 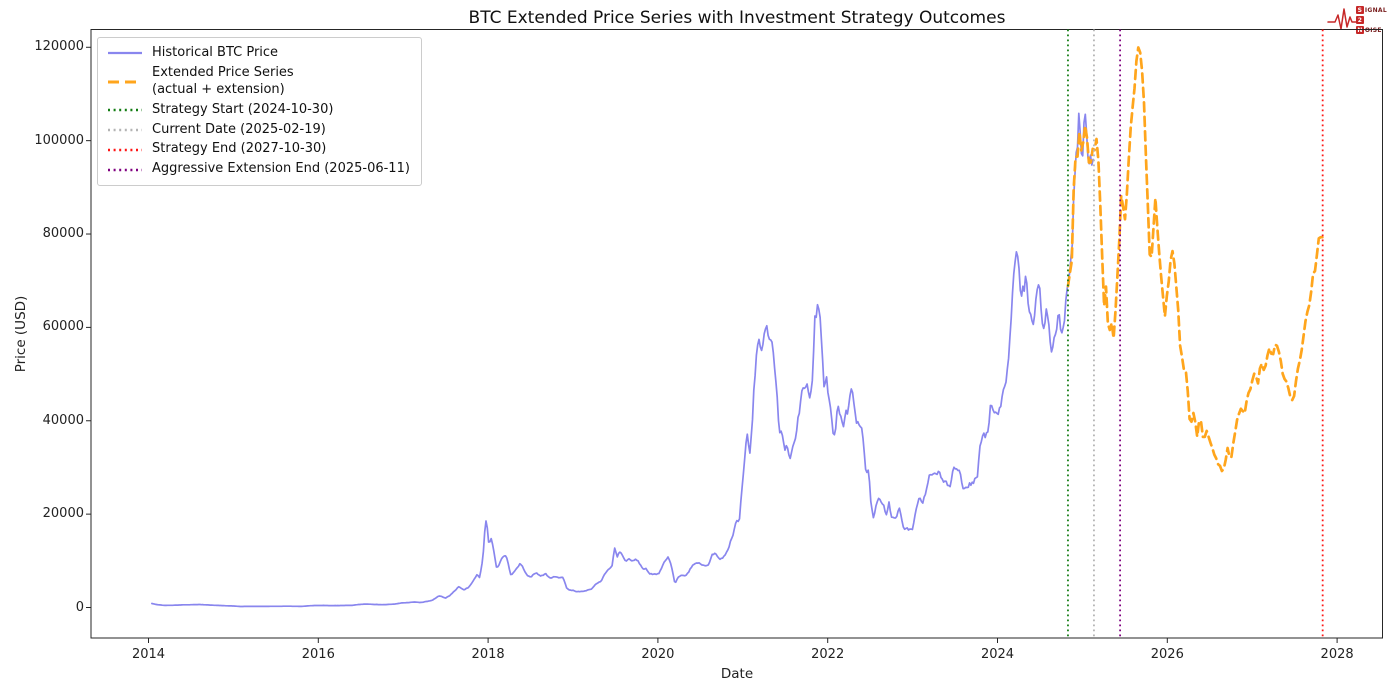 I want to click on legend-label: Strategy Start (2024-10-30), so click(x=243, y=109).